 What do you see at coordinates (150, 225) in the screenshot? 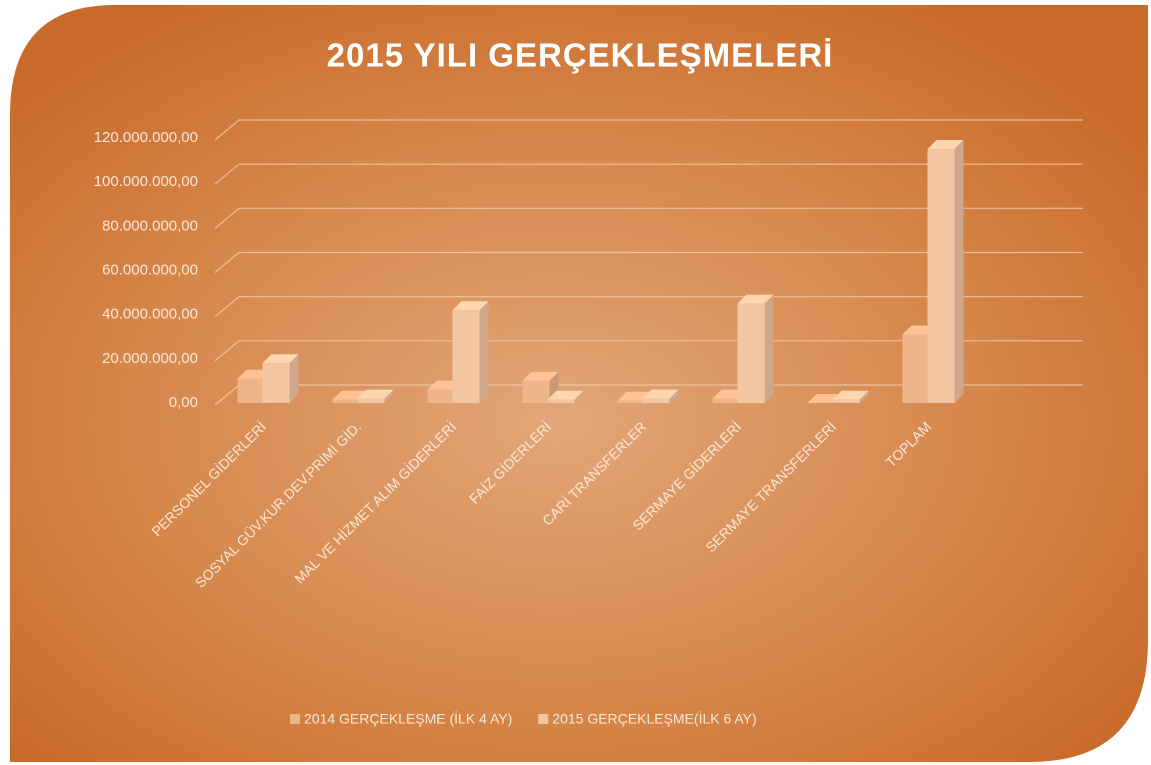
I see `y-tick-label: 80.000.000,00` at bounding box center [150, 225].